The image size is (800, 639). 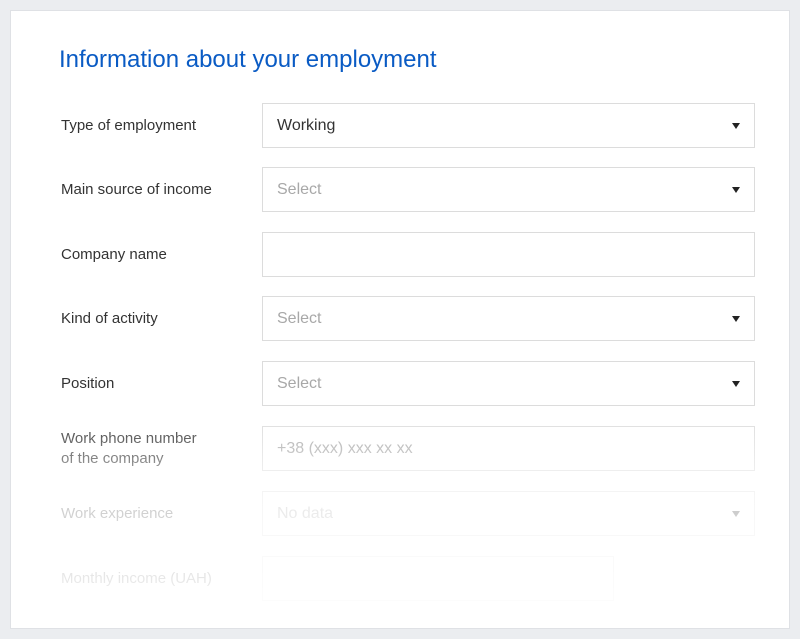 What do you see at coordinates (248, 59) in the screenshot?
I see `page-title: Information about your employment` at bounding box center [248, 59].